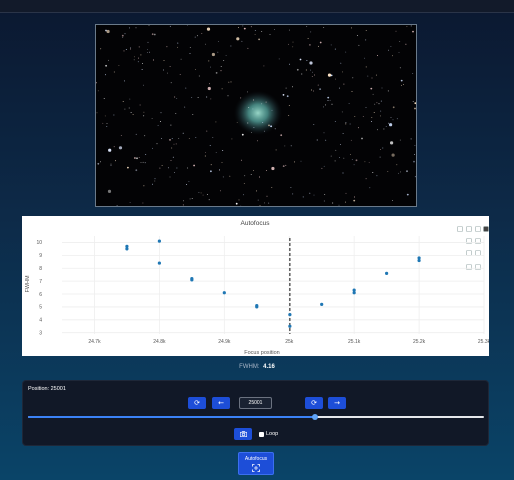 The image size is (514, 480). Describe the element at coordinates (478, 253) in the screenshot. I see `select-icon` at that location.